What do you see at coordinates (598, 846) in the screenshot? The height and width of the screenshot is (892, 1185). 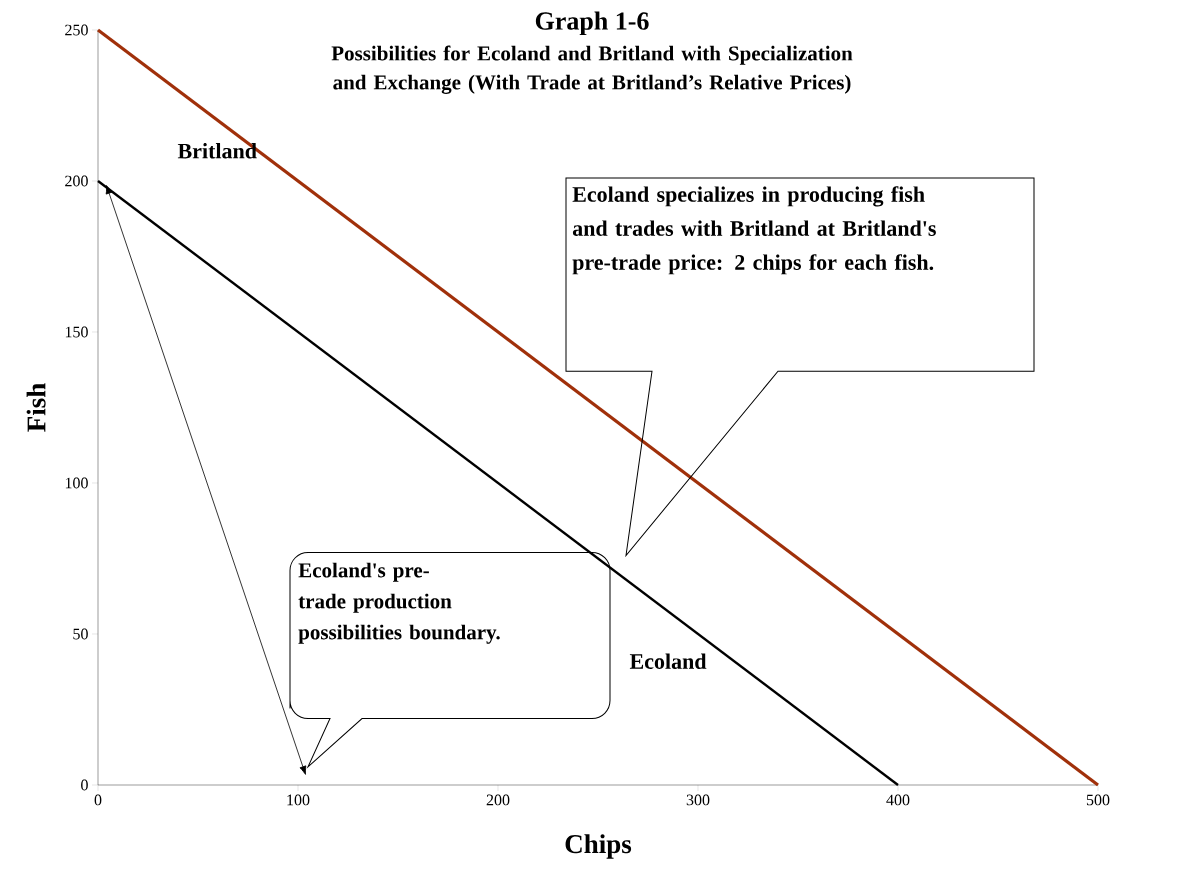 I see `x-axis-title: Chips` at bounding box center [598, 846].